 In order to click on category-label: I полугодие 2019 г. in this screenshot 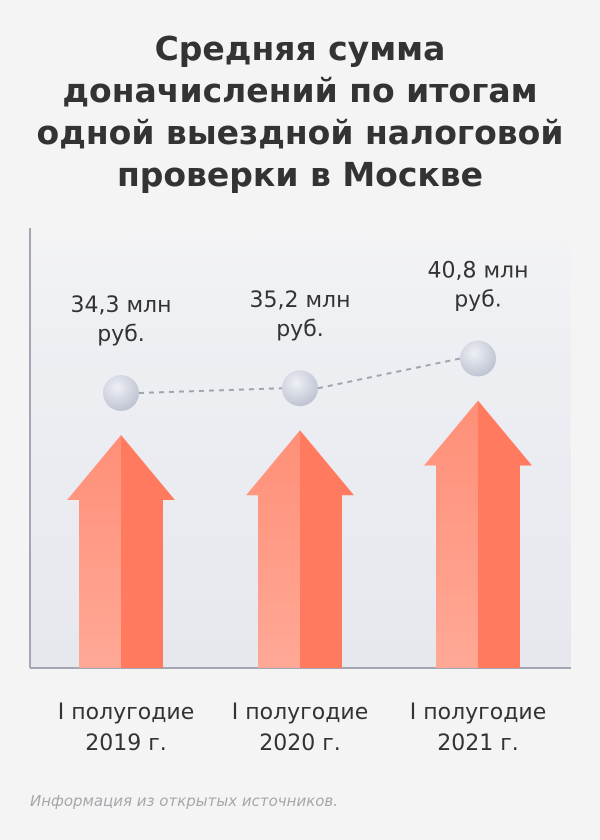, I will do `click(126, 728)`.